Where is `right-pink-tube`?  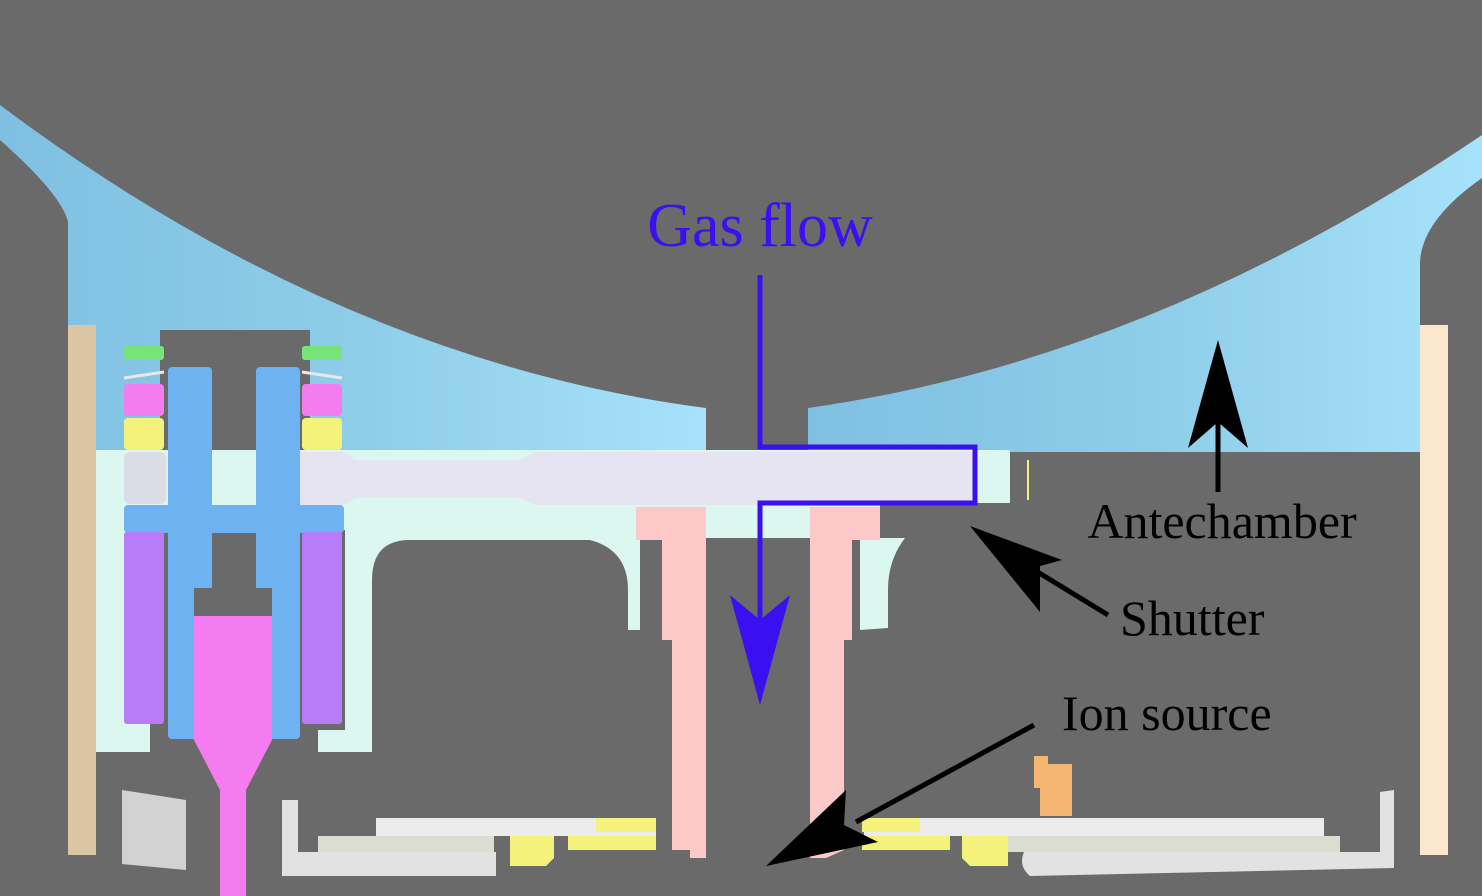
right-pink-tube is located at coordinates (845, 682).